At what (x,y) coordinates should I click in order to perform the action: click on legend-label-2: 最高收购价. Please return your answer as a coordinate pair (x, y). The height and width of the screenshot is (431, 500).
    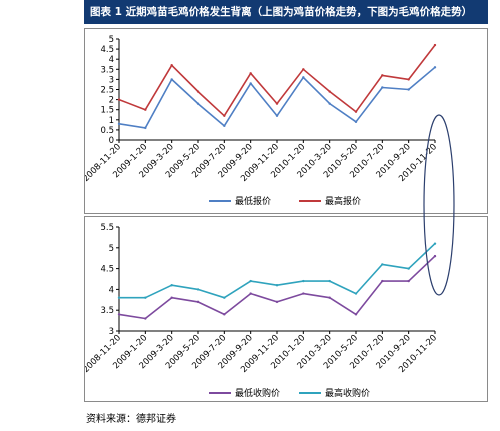
    Looking at the image, I should click on (347, 393).